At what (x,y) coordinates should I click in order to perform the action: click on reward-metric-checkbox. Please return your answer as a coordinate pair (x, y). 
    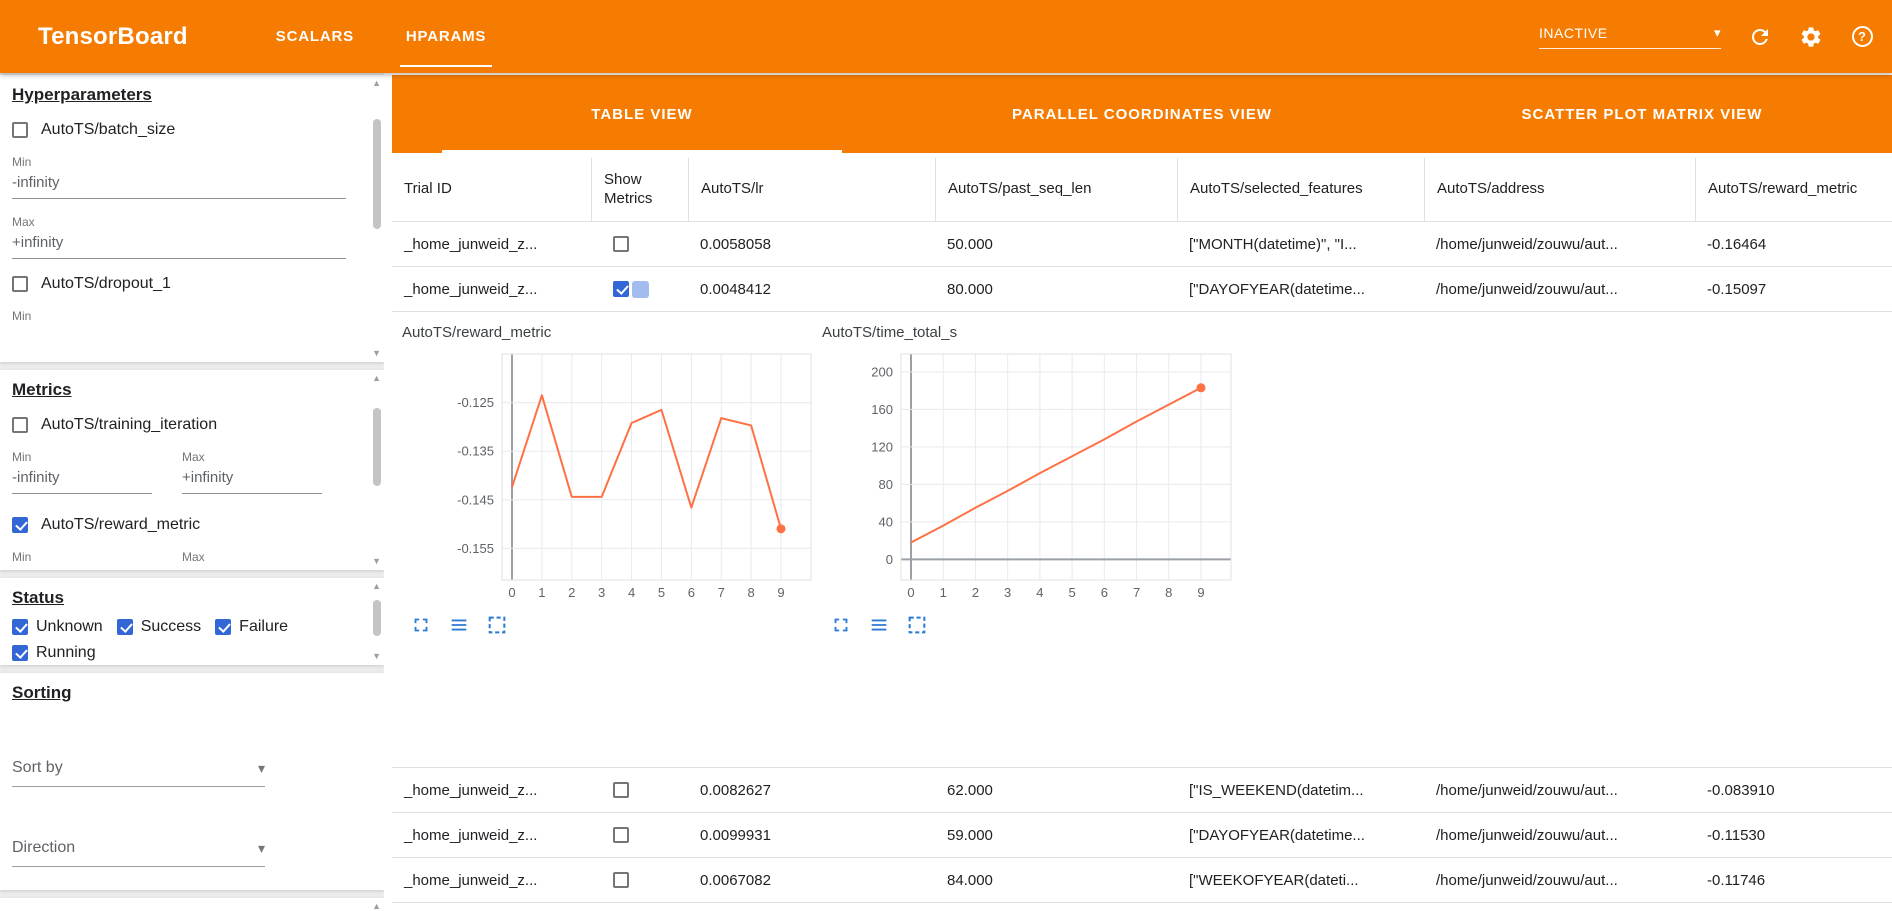
    Looking at the image, I should click on (20, 525).